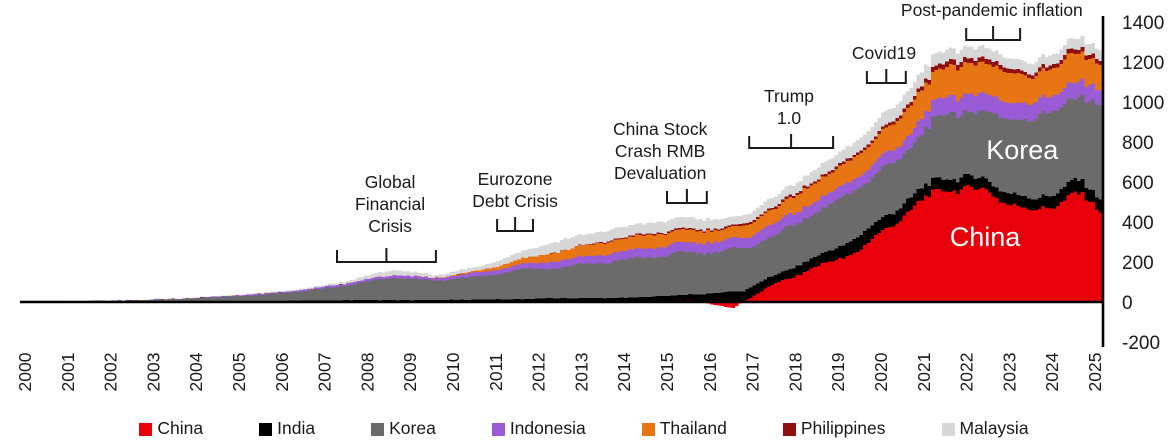 The width and height of the screenshot is (1168, 445). What do you see at coordinates (667, 372) in the screenshot?
I see `x-tick-label: 2015` at bounding box center [667, 372].